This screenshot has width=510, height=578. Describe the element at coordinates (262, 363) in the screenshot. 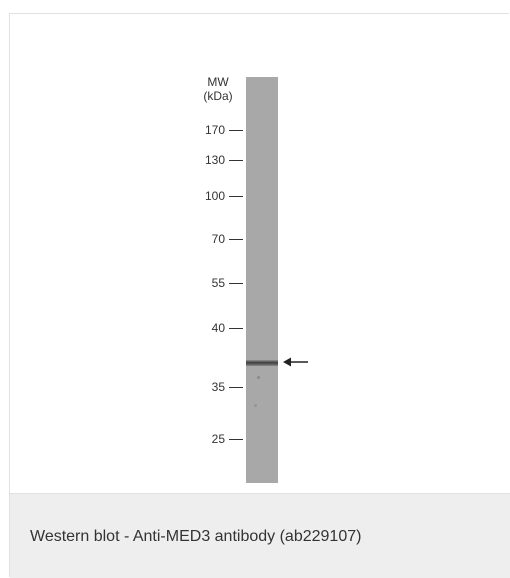

I see `protein-band` at that location.